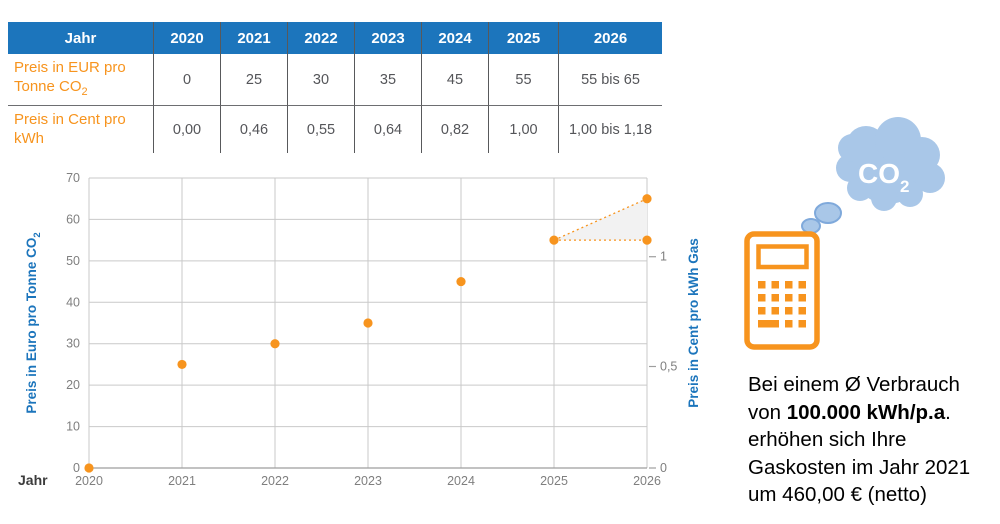 The image size is (1000, 524). Describe the element at coordinates (663, 257) in the screenshot. I see `y-tick-label-right: 1` at that location.